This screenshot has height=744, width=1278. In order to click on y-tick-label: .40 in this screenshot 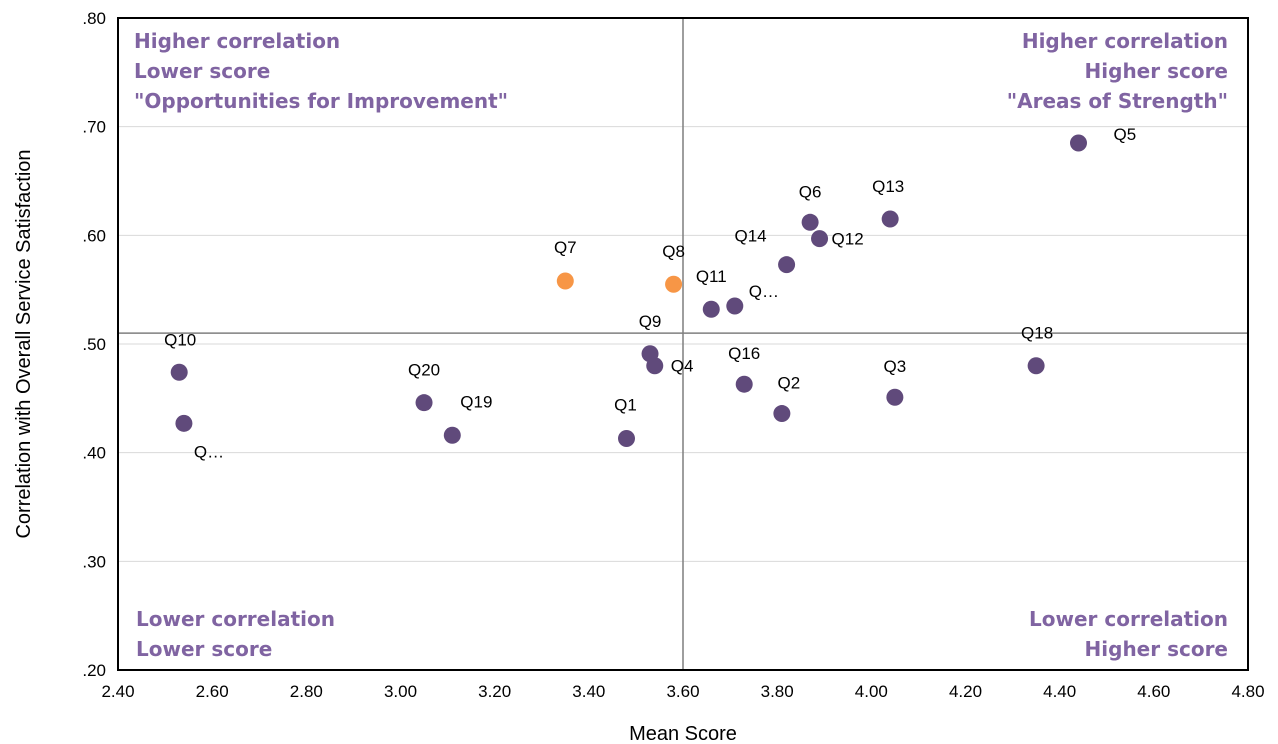, I will do `click(94, 453)`.